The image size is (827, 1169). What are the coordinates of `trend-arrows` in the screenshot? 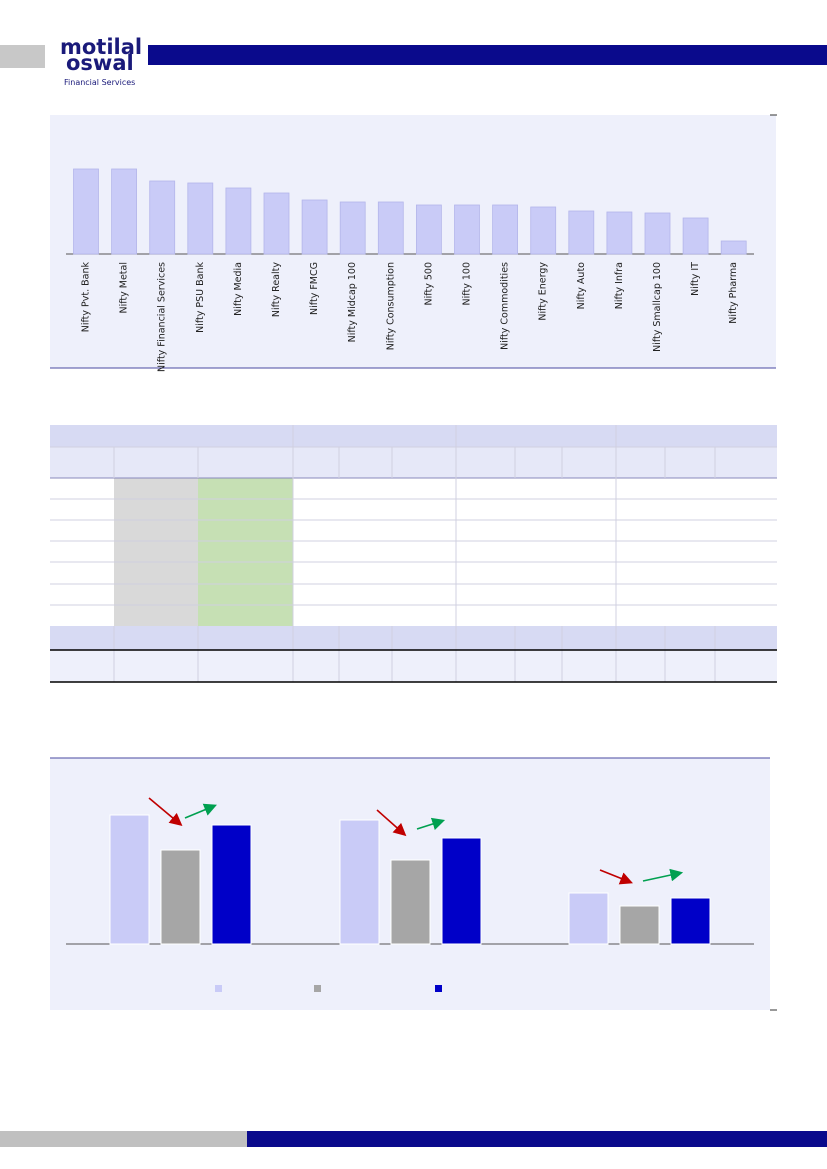 It's located at (416, 841).